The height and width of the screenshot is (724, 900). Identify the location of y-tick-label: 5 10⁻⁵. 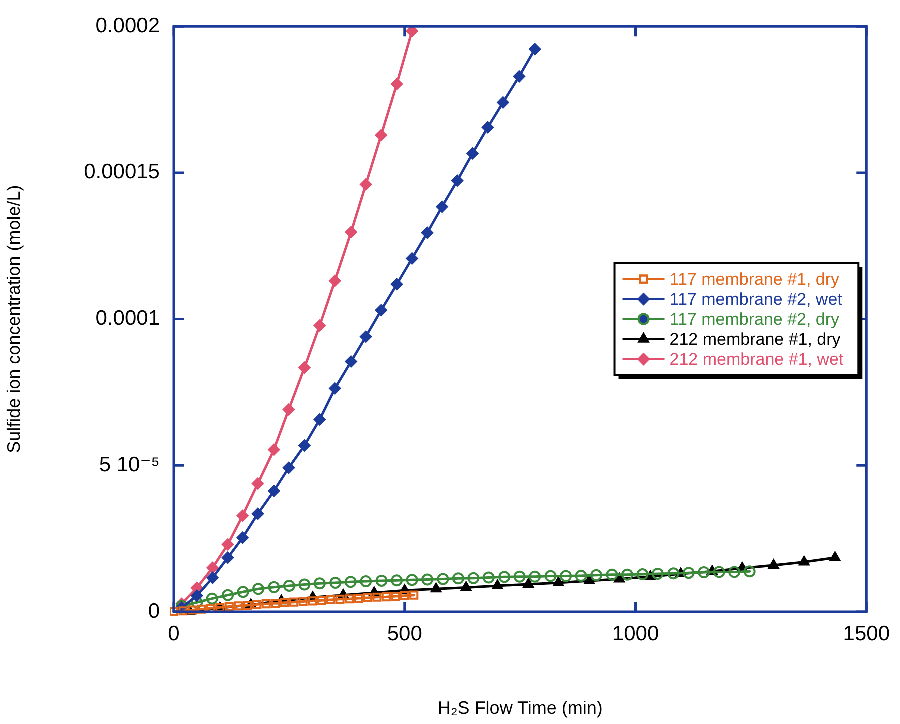
(129, 464).